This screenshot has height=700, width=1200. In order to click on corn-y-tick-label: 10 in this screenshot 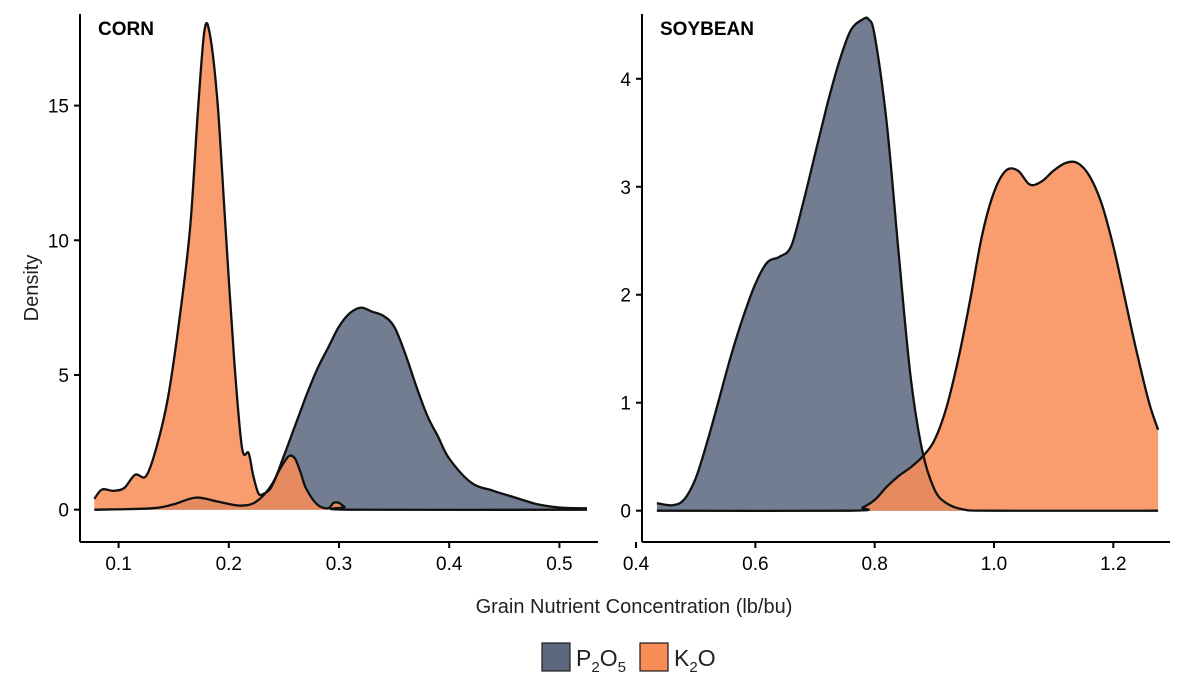, I will do `click(58, 241)`.